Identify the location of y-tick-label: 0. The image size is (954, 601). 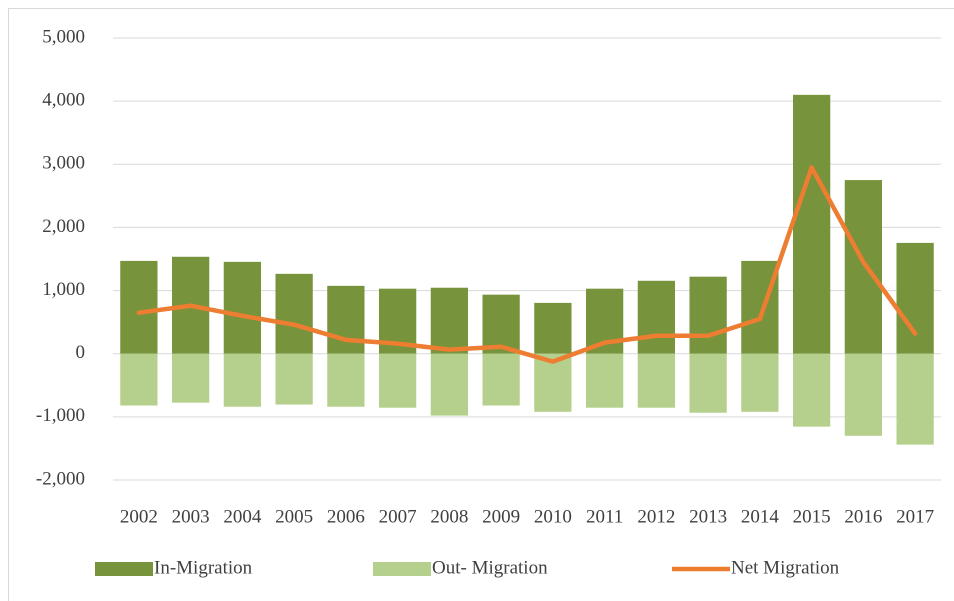
(81, 352).